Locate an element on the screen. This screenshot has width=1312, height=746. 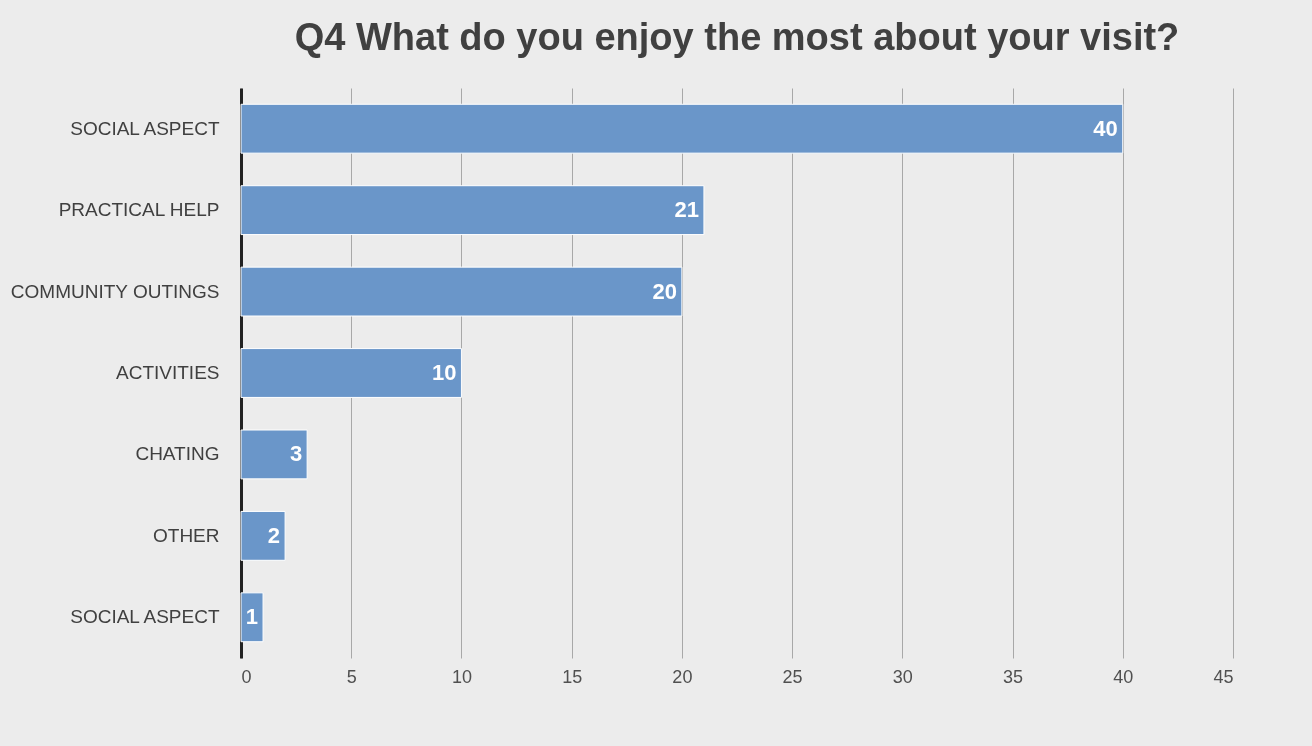
x-tick-label: 5 is located at coordinates (351, 676).